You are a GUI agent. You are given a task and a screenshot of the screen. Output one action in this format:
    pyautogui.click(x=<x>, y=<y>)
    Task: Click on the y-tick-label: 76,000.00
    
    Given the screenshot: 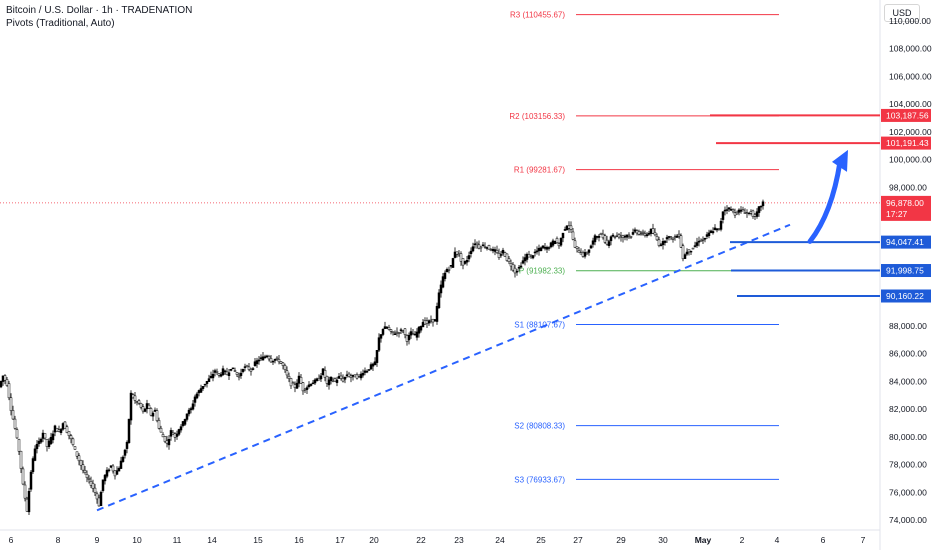 What is the action you would take?
    pyautogui.click(x=908, y=492)
    